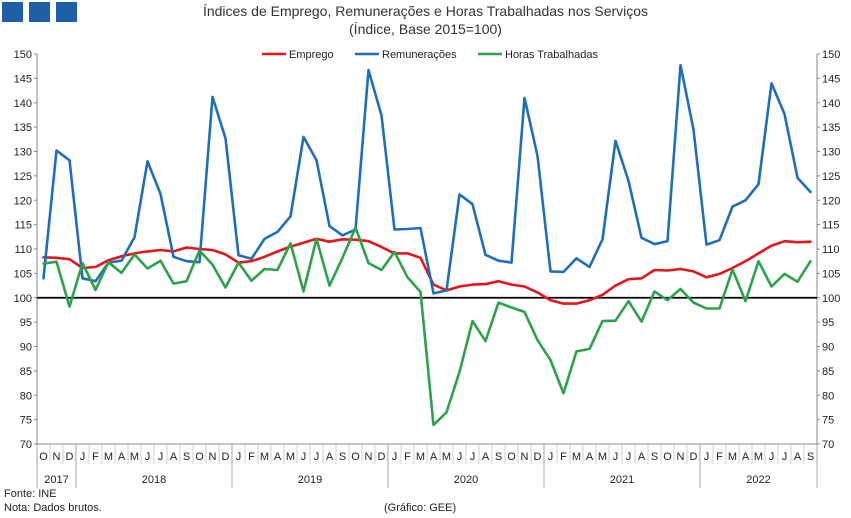  What do you see at coordinates (828, 348) in the screenshot?
I see `y-tick-label-right: 90` at bounding box center [828, 348].